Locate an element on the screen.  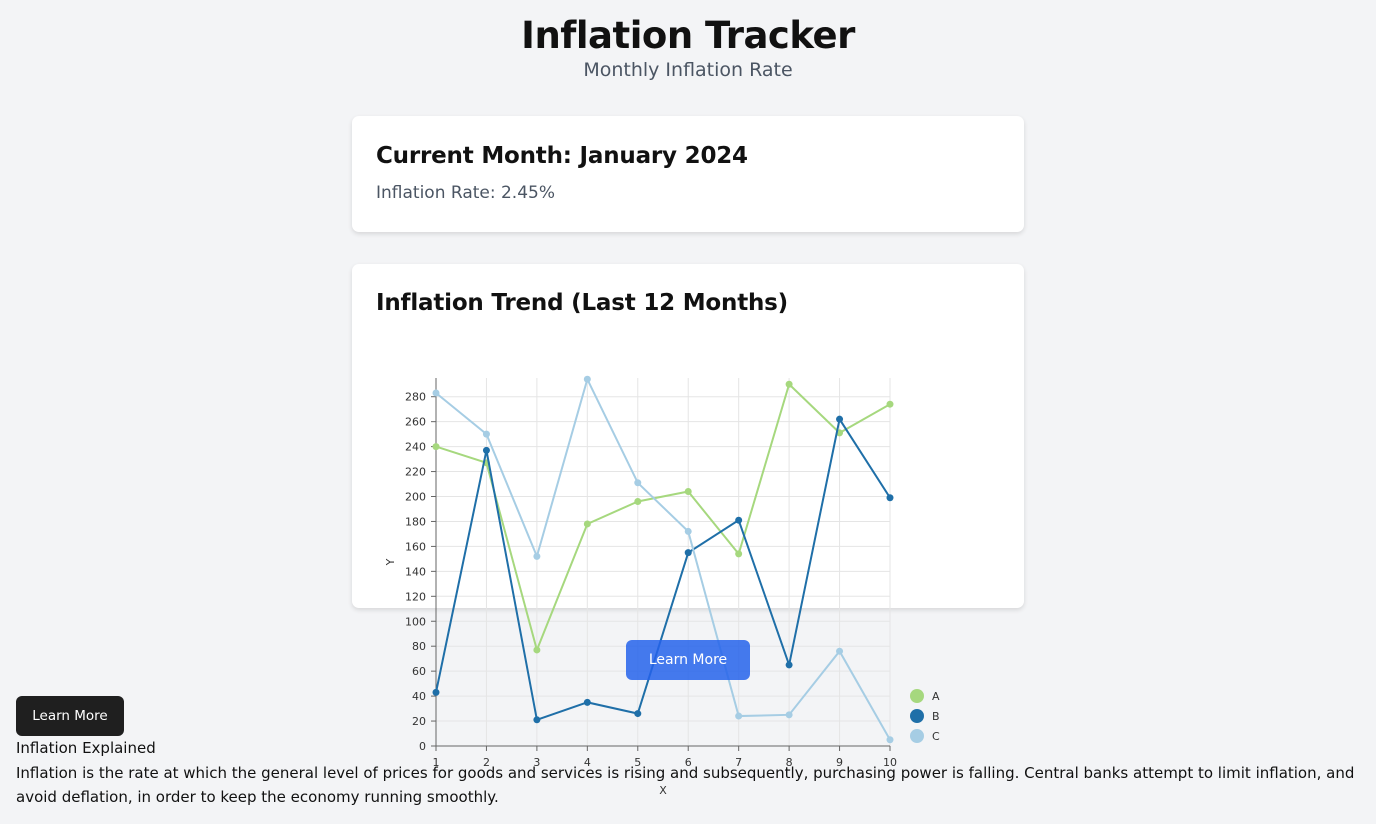
learn-more-button-blue: Learn More is located at coordinates (688, 660).